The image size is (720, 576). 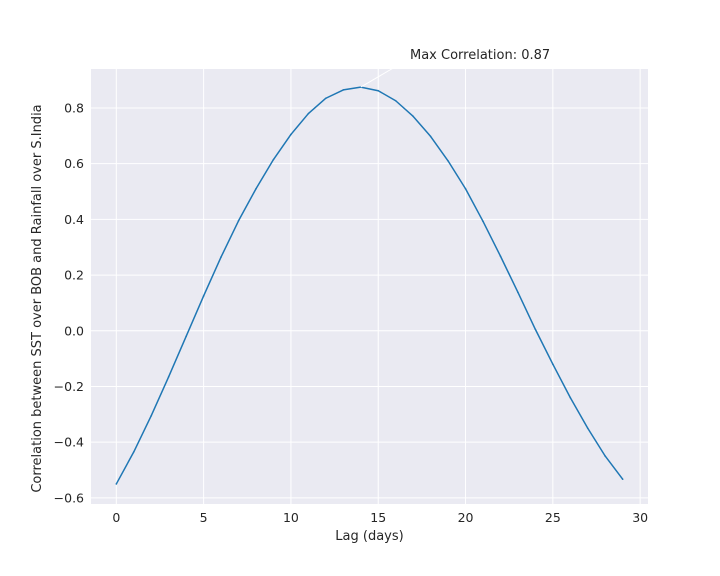 What do you see at coordinates (69, 302) in the screenshot?
I see `y-axis-ticks: −0.6 −0.4 −0.2 0.0 0.2 0.4 0.6 0.8` at bounding box center [69, 302].